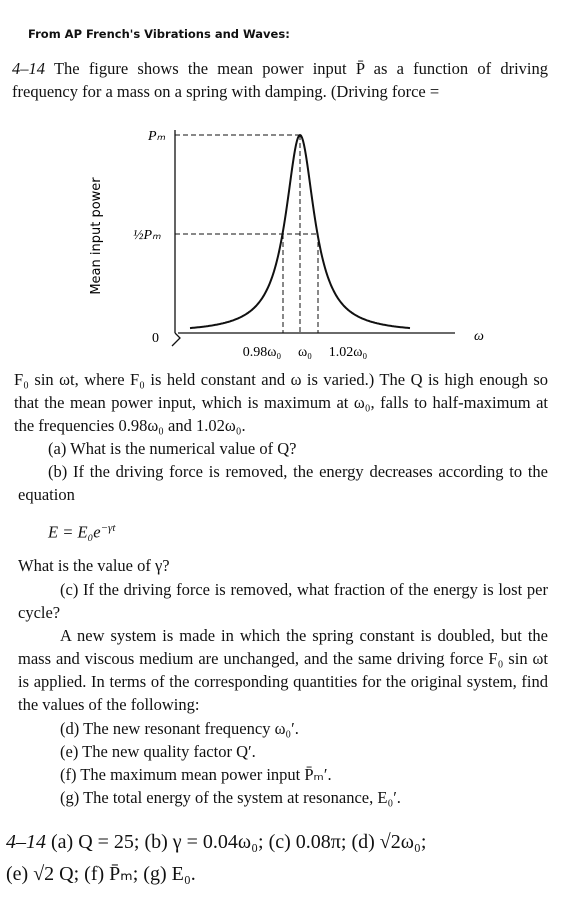 The image size is (564, 906). Describe the element at coordinates (101, 874) in the screenshot. I see `answer-line: (e) √2 Q; (f) P̄ₘ; (g) E₀.` at that location.